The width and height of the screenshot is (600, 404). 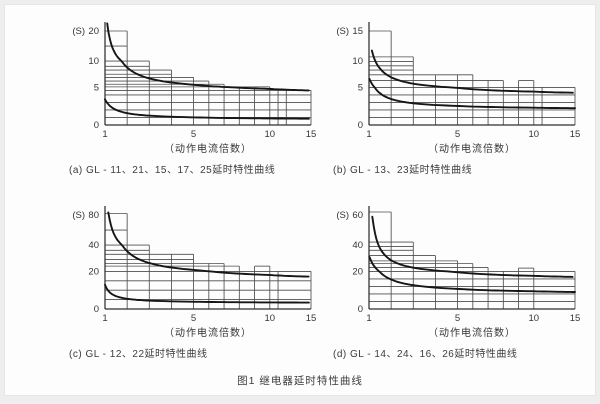 I want to click on y-tick-label: 60, so click(x=357, y=215).